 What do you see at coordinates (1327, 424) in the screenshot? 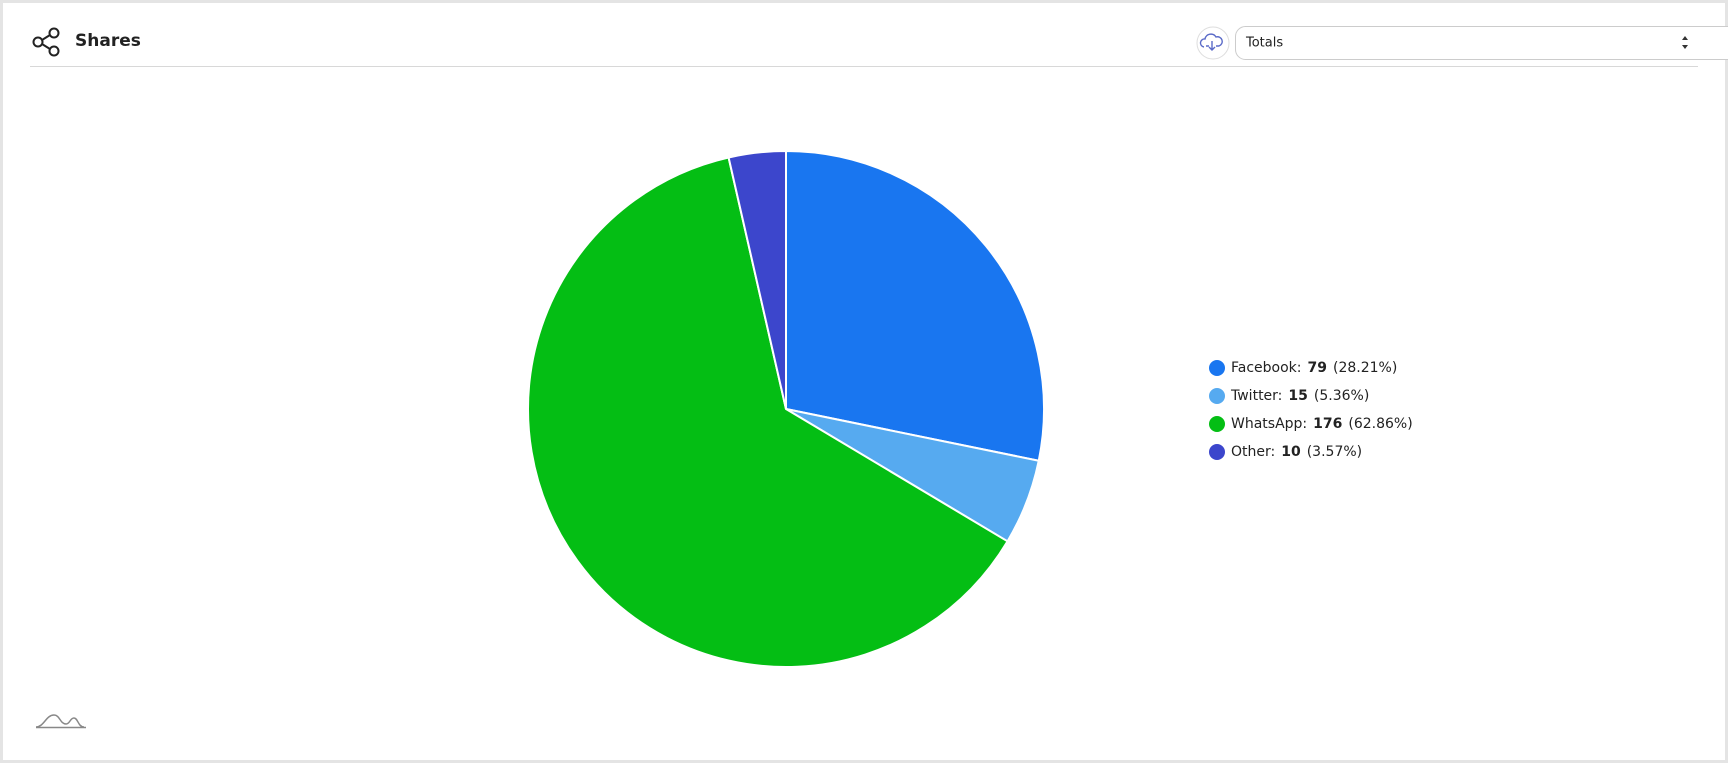
I see `legend-value: 176` at bounding box center [1327, 424].